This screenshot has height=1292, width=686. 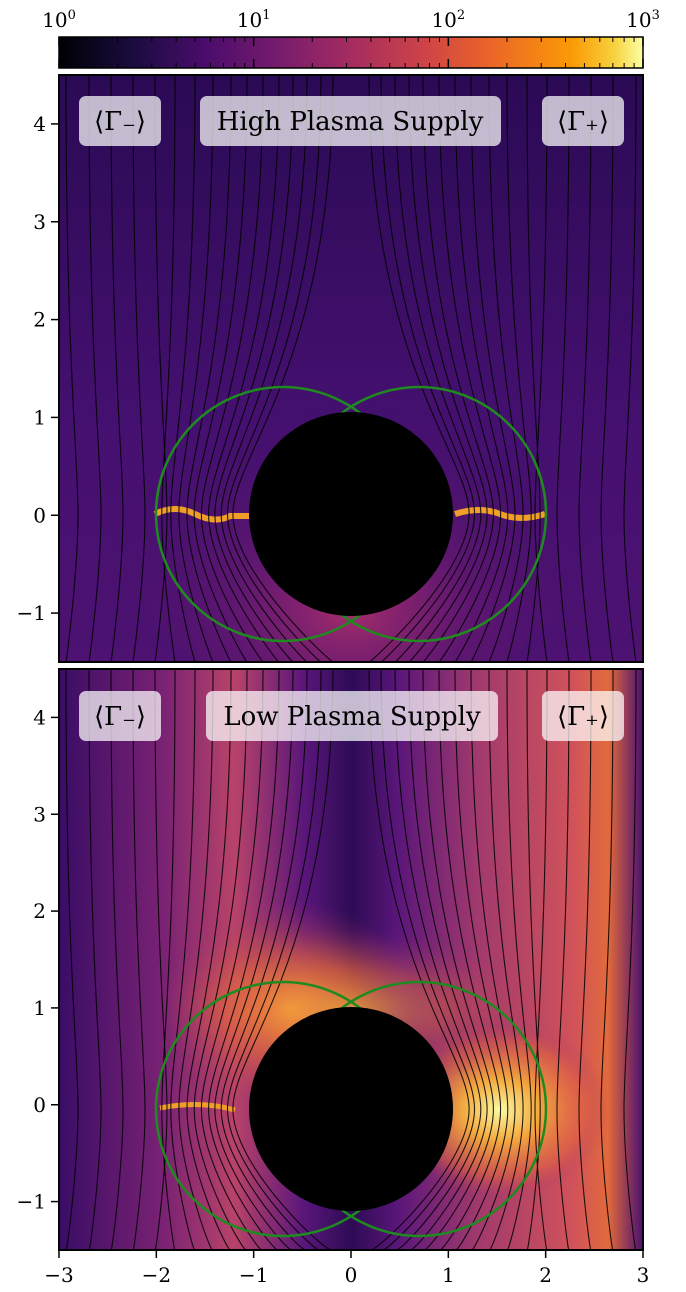 I want to click on x-tick-label: 3, so click(x=643, y=1275).